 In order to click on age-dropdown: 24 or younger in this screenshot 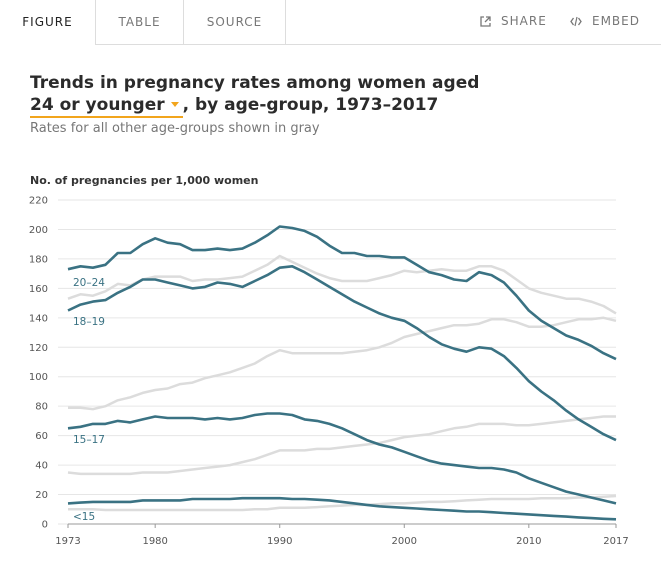, I will do `click(106, 106)`.